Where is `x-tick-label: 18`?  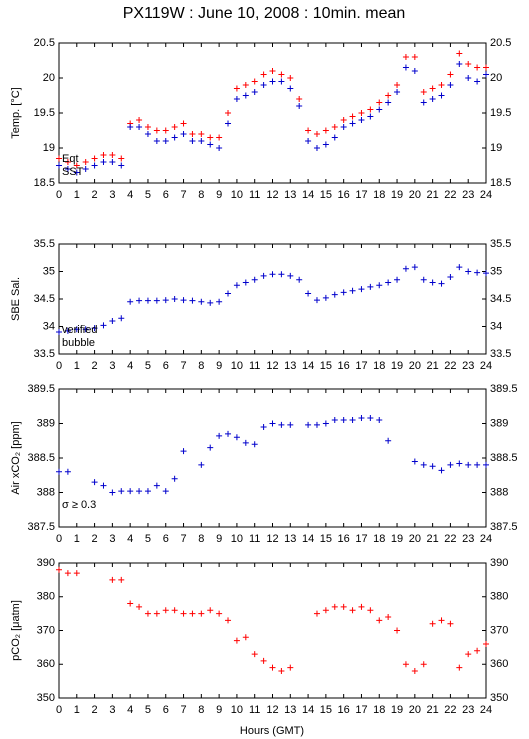 x-tick-label: 18 is located at coordinates (379, 539).